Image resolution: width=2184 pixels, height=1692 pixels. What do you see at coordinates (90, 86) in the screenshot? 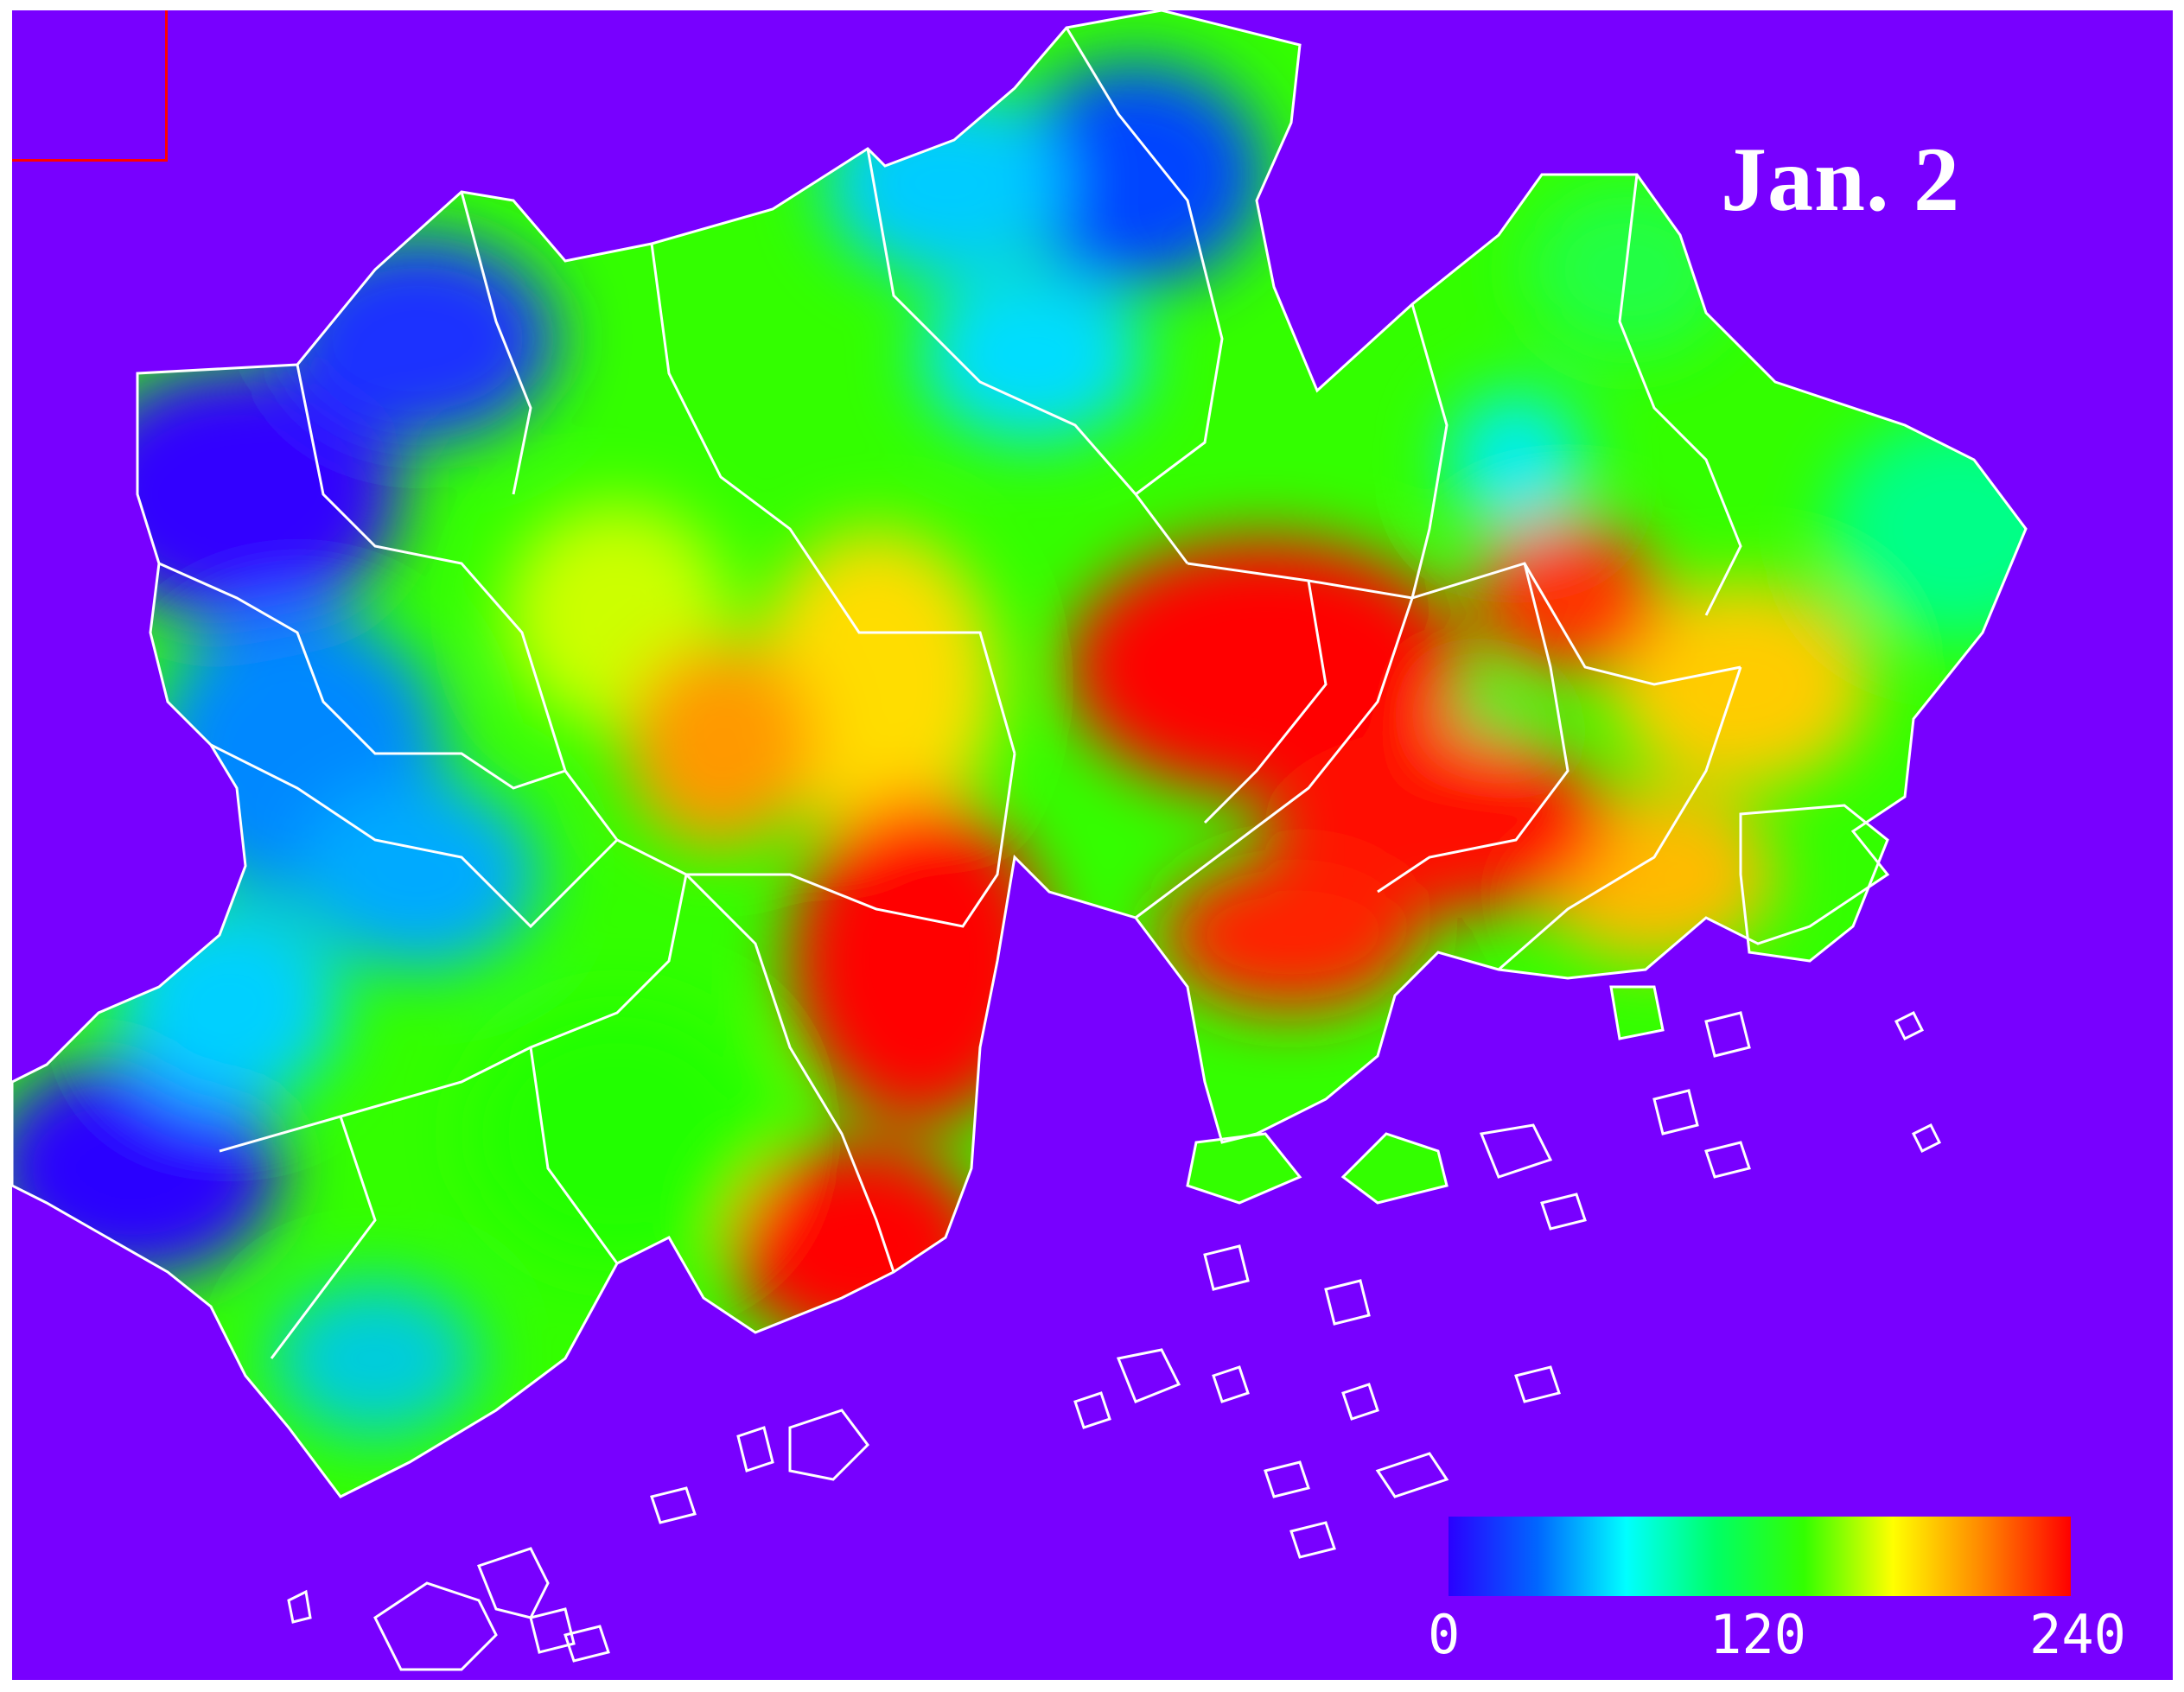
I see `inset-box` at bounding box center [90, 86].